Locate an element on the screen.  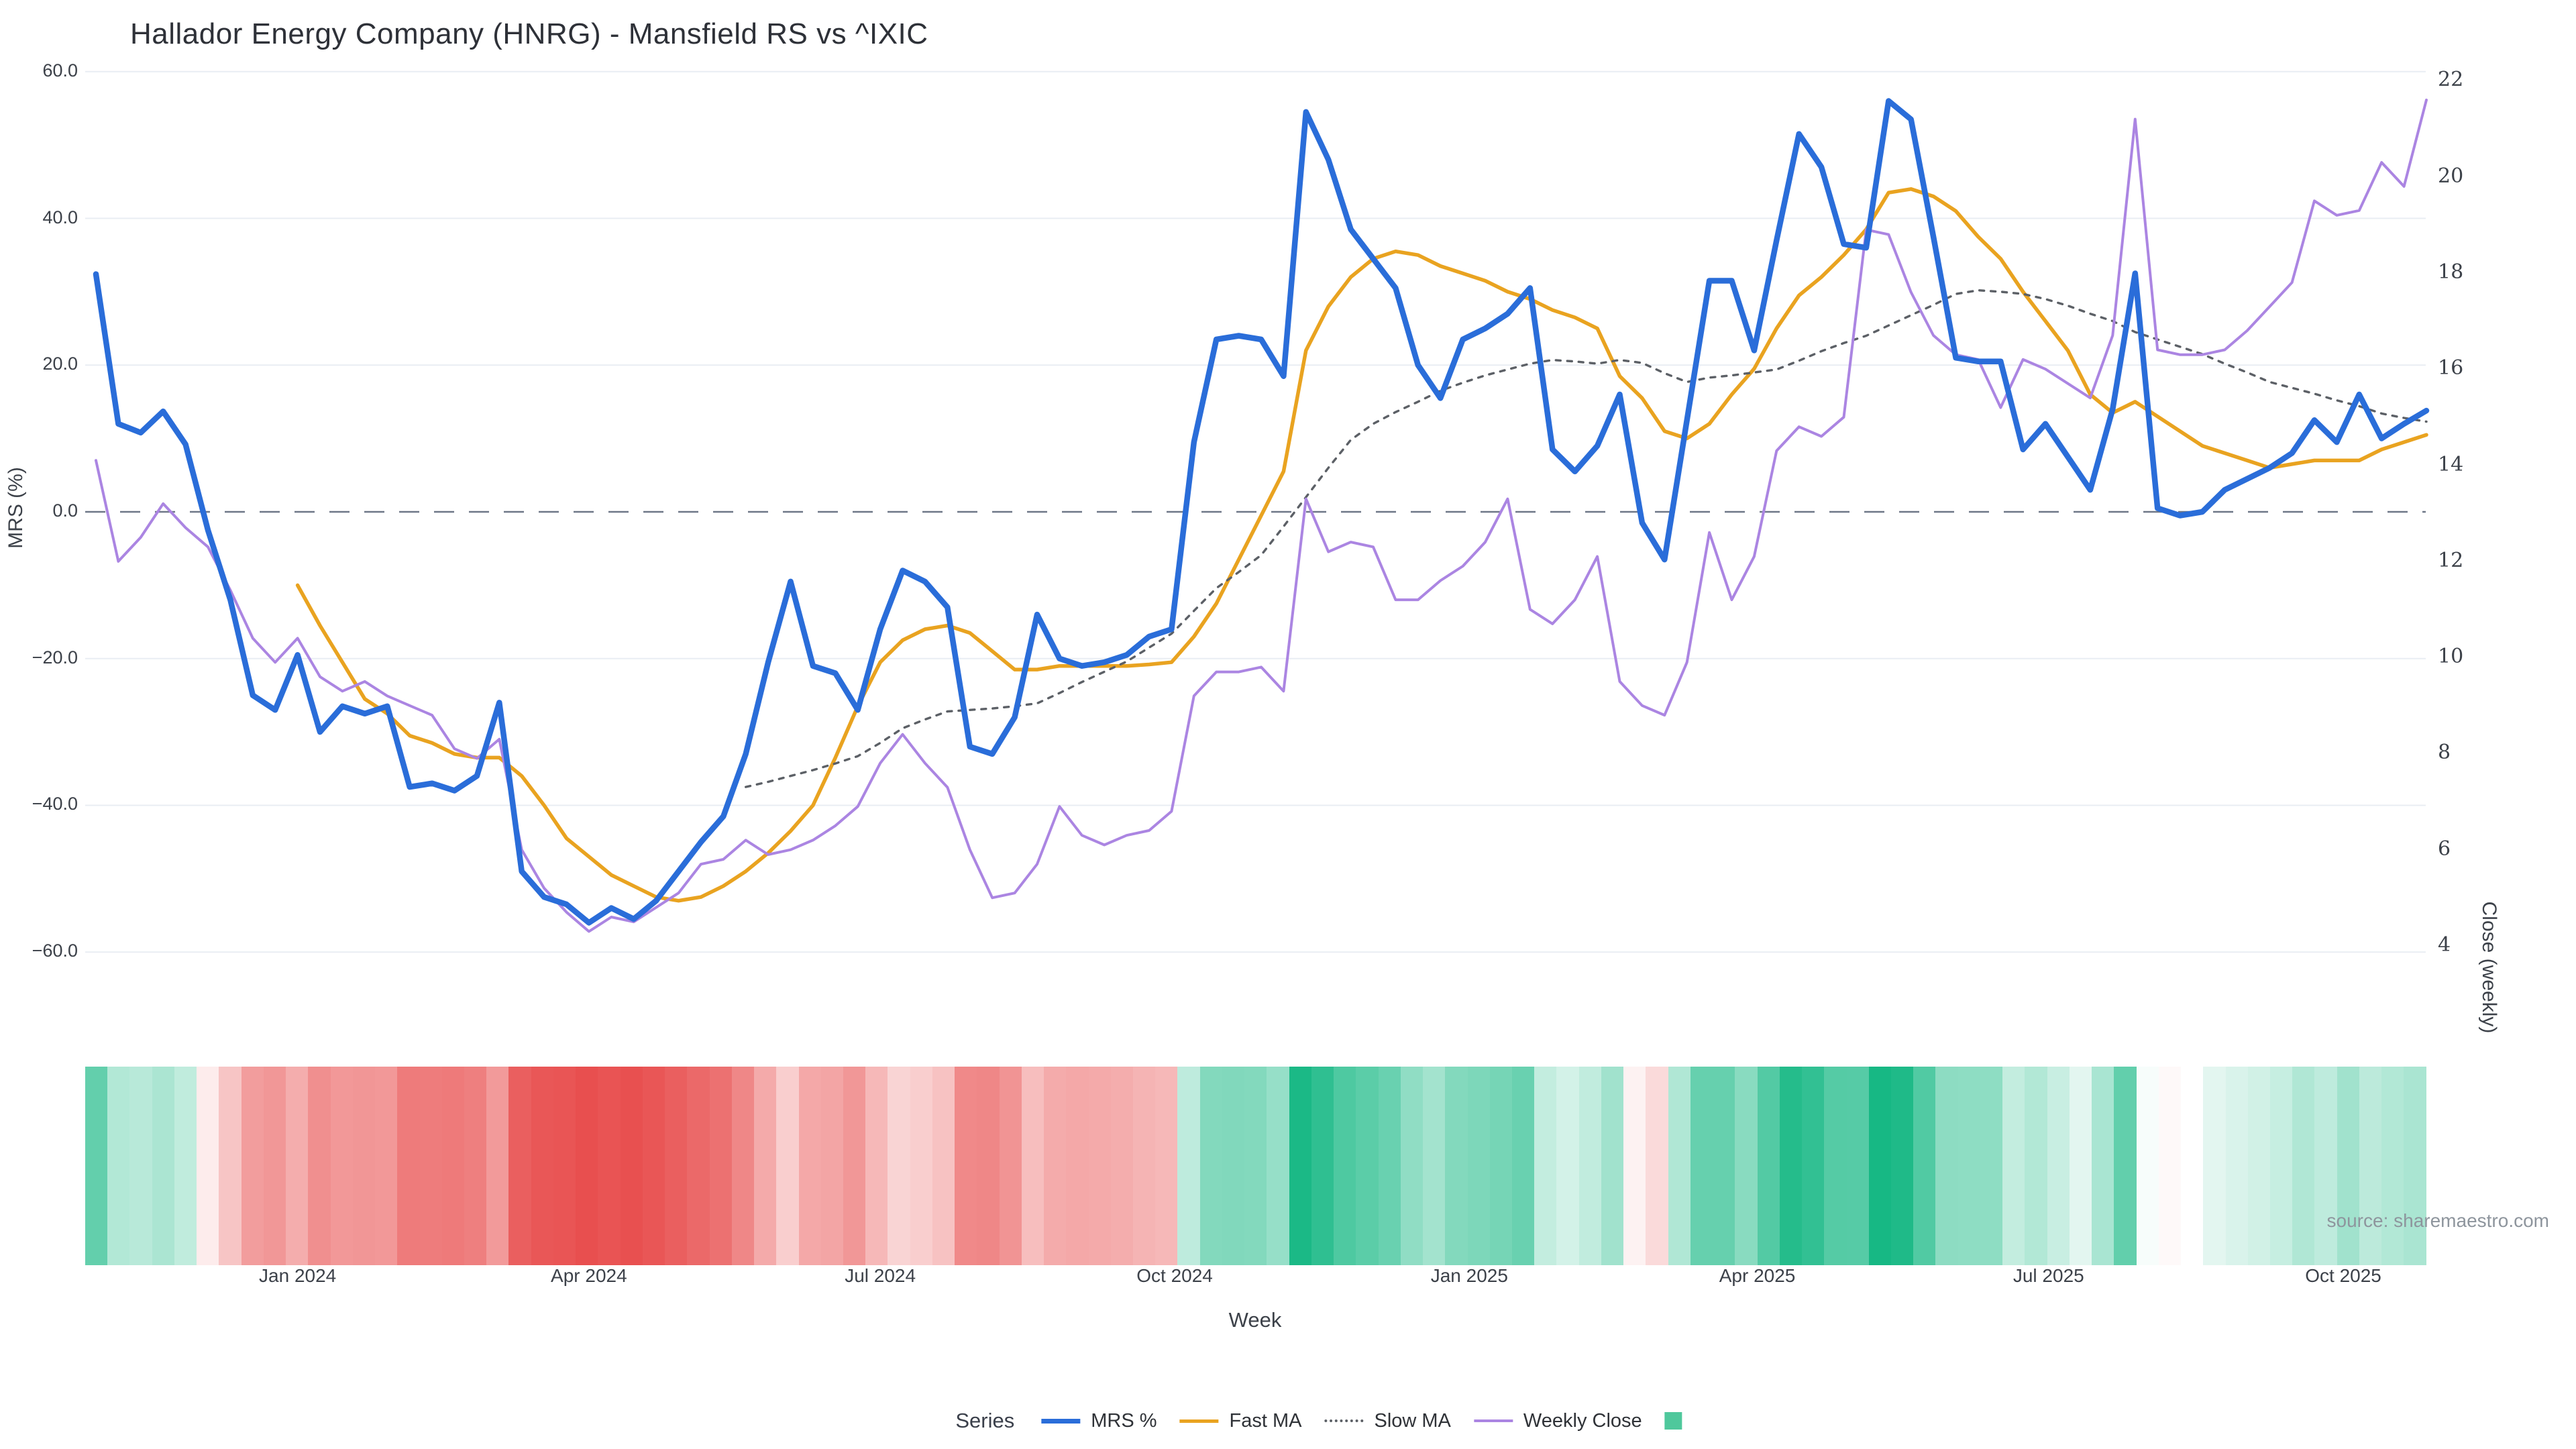
right-tick-label: 4 is located at coordinates (2444, 945).